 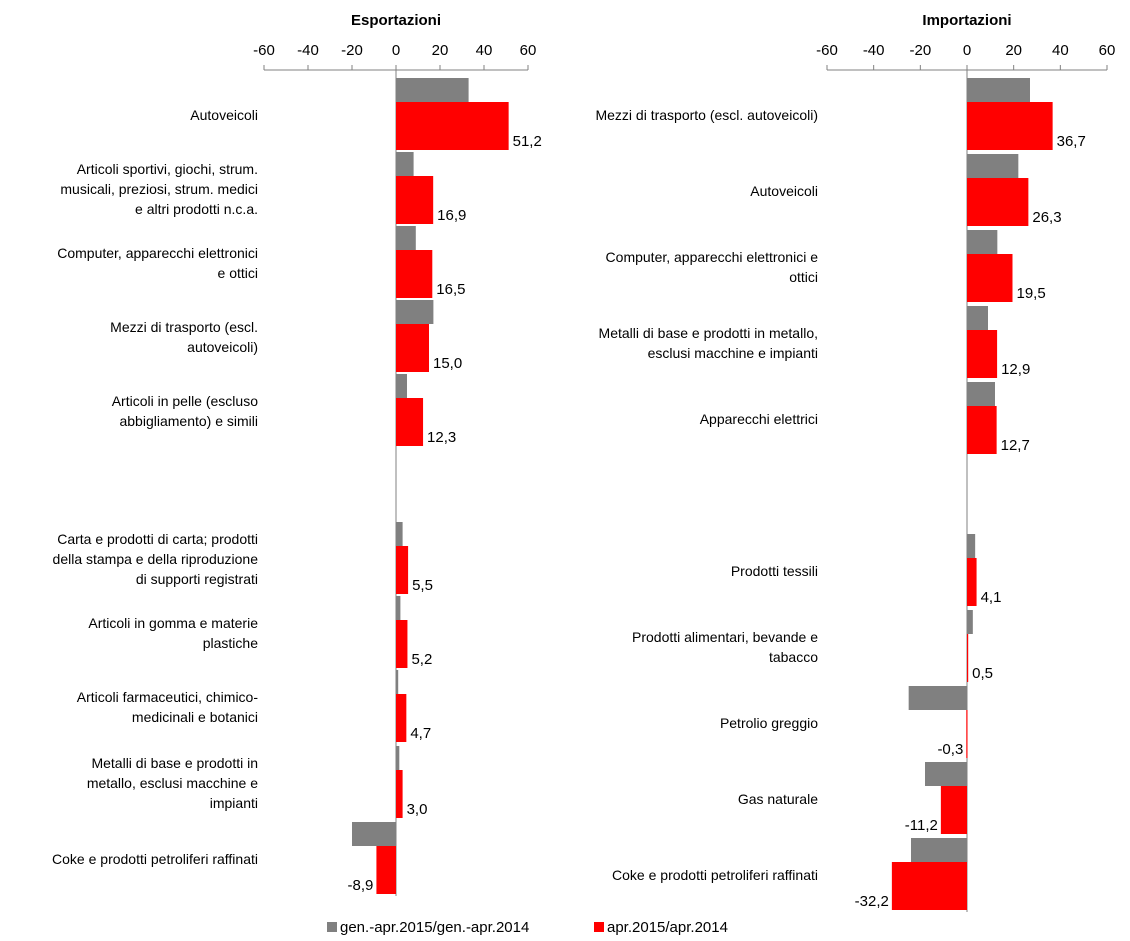 I want to click on category-label: Gas naturale, so click(x=778, y=799).